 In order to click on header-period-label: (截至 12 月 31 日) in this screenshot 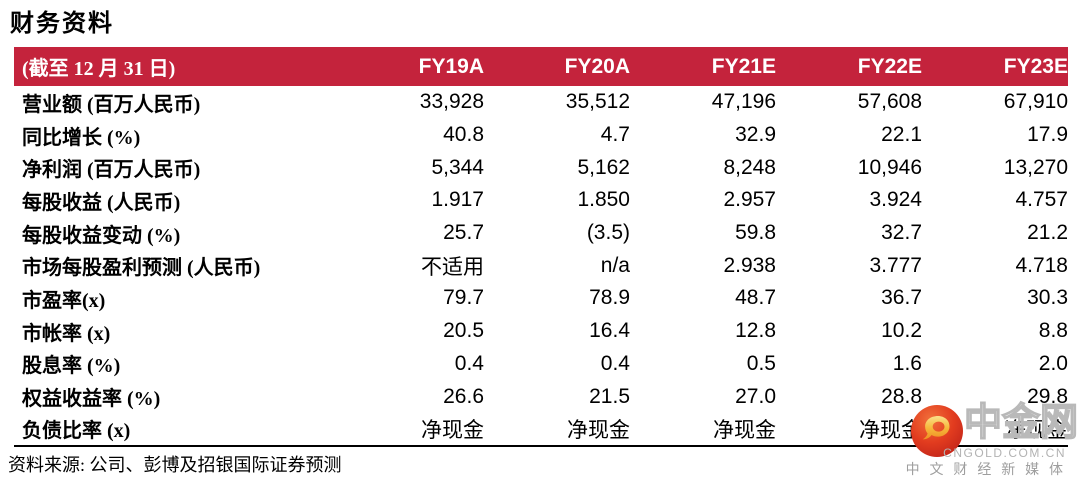, I will do `click(99, 69)`.